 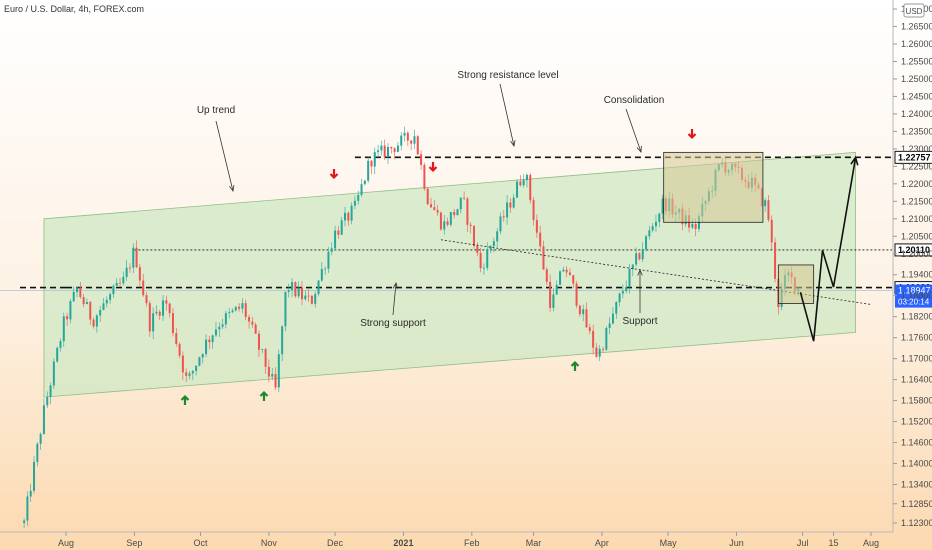 I want to click on arrow-up-icon-head, so click(x=264, y=393).